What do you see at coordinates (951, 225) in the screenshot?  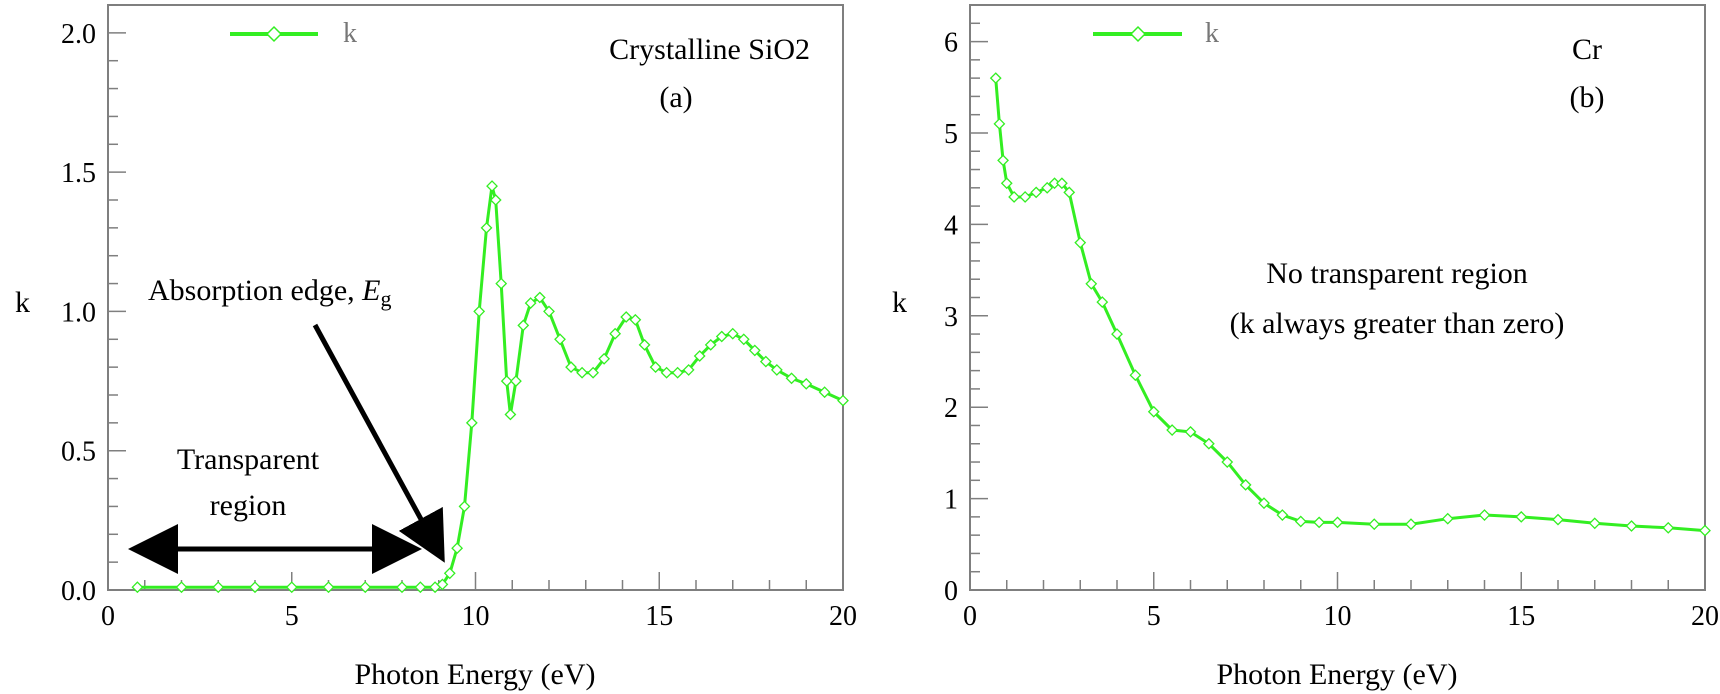 I see `y-tick-label: 4` at bounding box center [951, 225].